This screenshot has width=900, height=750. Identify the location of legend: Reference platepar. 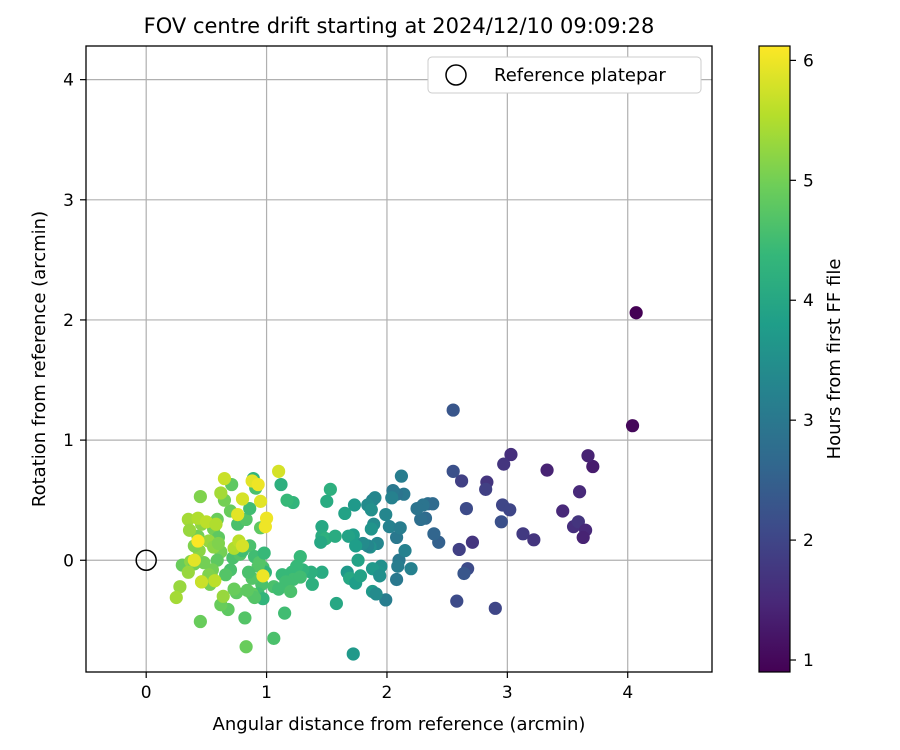
(564, 75).